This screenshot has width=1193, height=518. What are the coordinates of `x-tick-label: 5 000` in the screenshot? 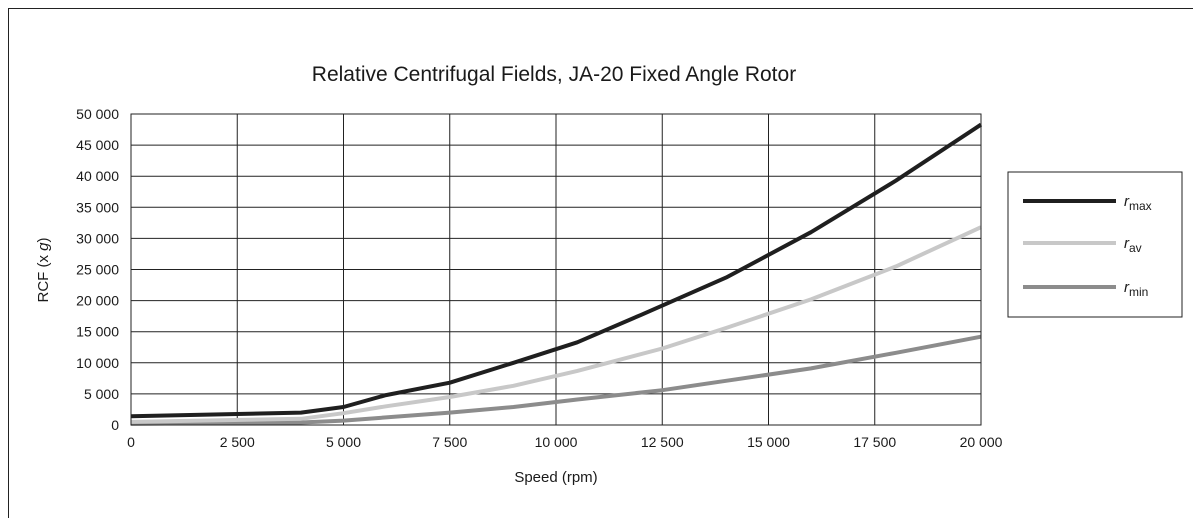 It's located at (343, 442).